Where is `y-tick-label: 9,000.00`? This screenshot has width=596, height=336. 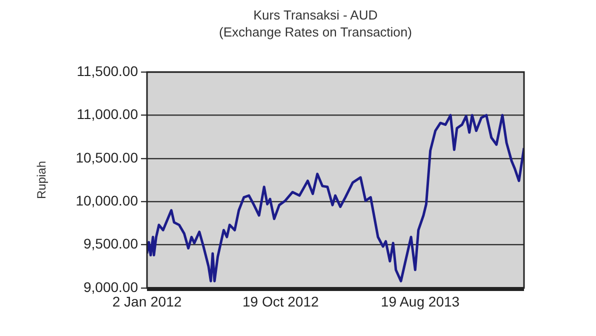
y-tick-label: 9,000.00 is located at coordinates (111, 286).